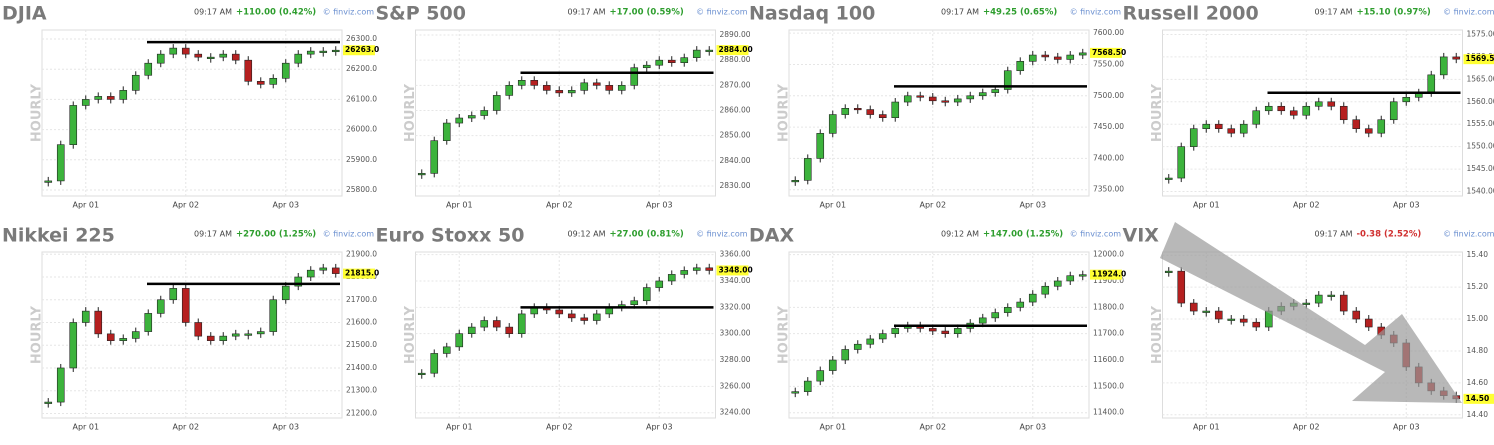 This screenshot has height=445, width=1494. Describe the element at coordinates (361, 38) in the screenshot. I see `y-tick-label: 26300.0` at that location.